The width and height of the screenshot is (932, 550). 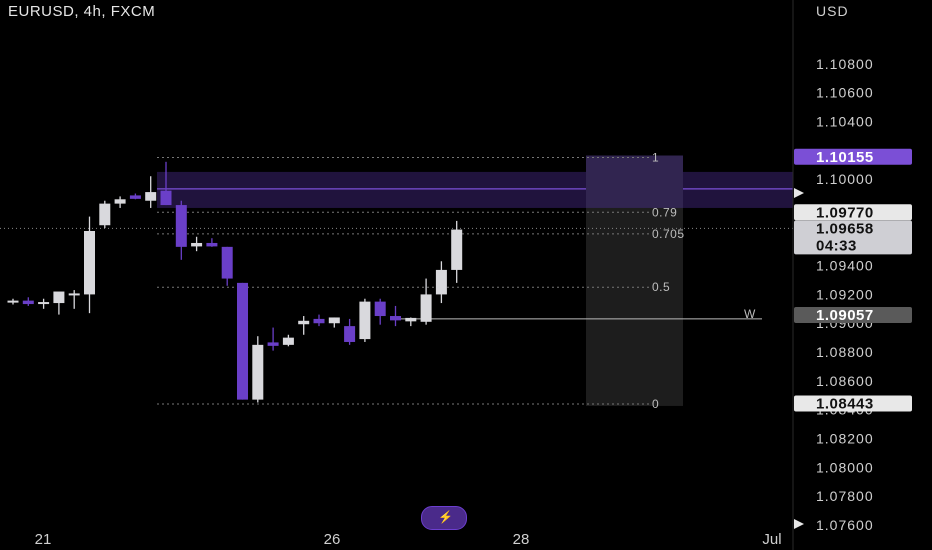 I want to click on supply-zone, so click(x=475, y=189).